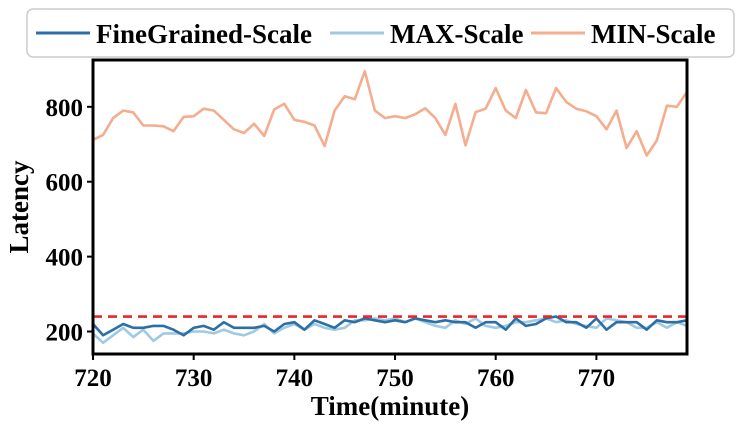 The width and height of the screenshot is (747, 431). I want to click on x-tick-label: 740, so click(295, 378).